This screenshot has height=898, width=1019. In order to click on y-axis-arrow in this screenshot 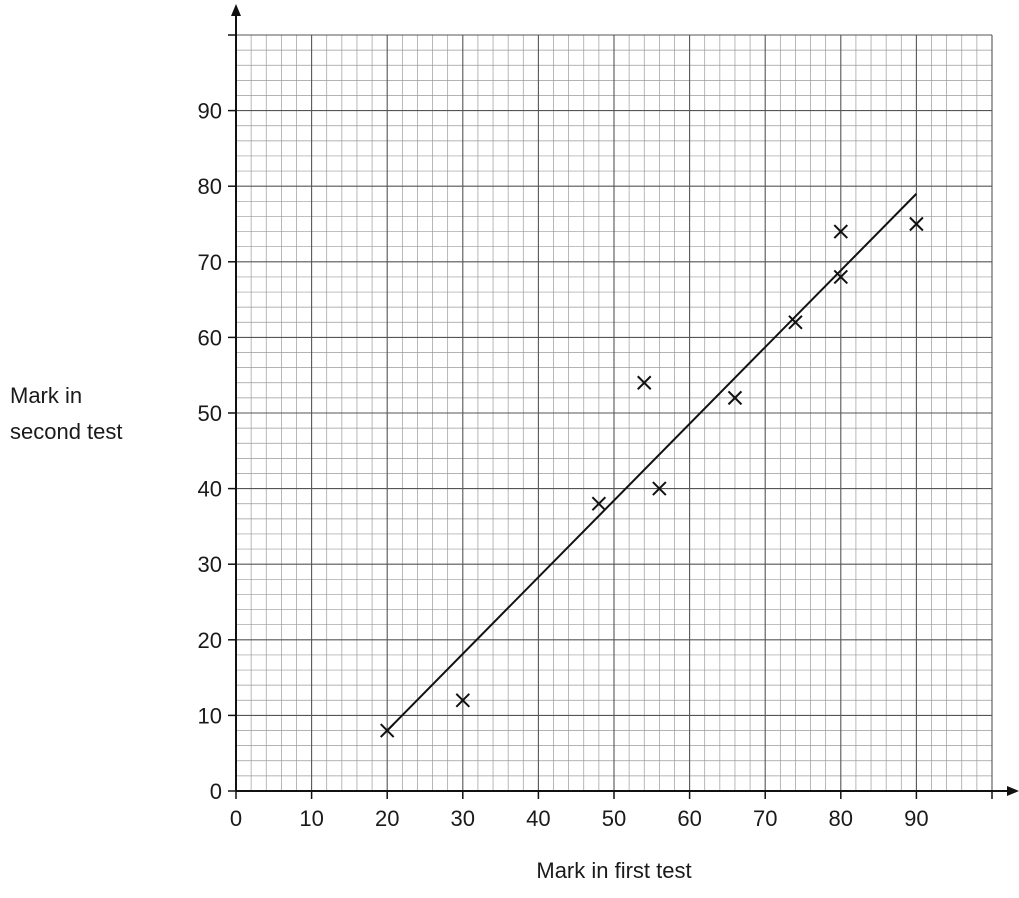, I will do `click(236, 10)`.